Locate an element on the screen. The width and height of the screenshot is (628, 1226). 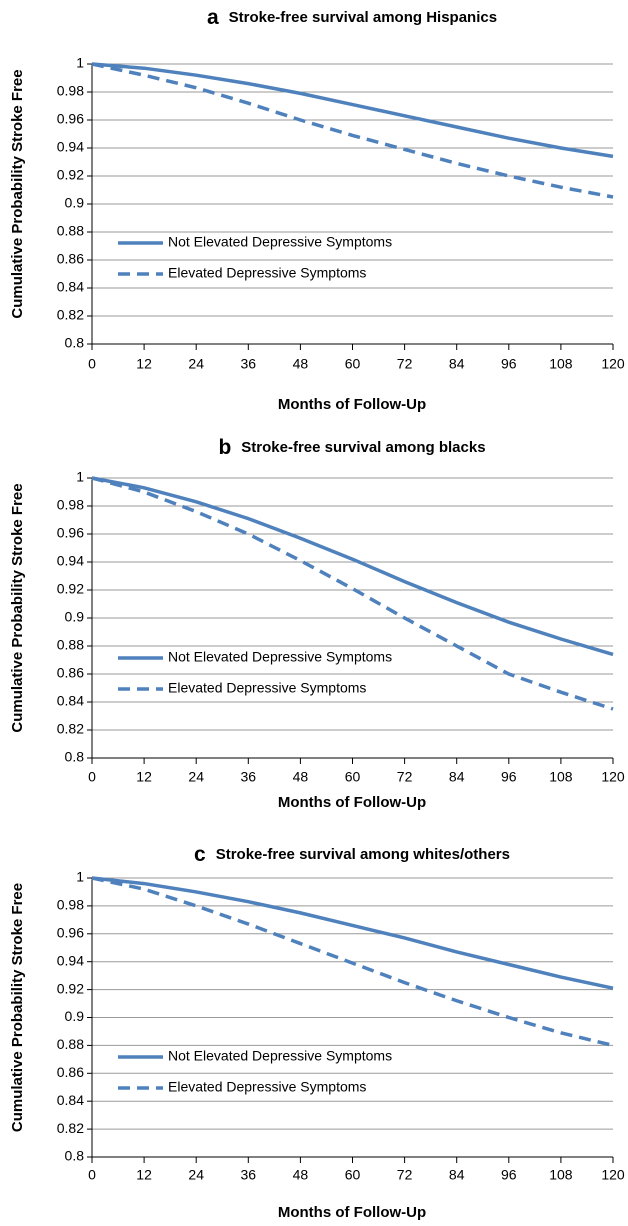
panel-label: b is located at coordinates (224, 447).